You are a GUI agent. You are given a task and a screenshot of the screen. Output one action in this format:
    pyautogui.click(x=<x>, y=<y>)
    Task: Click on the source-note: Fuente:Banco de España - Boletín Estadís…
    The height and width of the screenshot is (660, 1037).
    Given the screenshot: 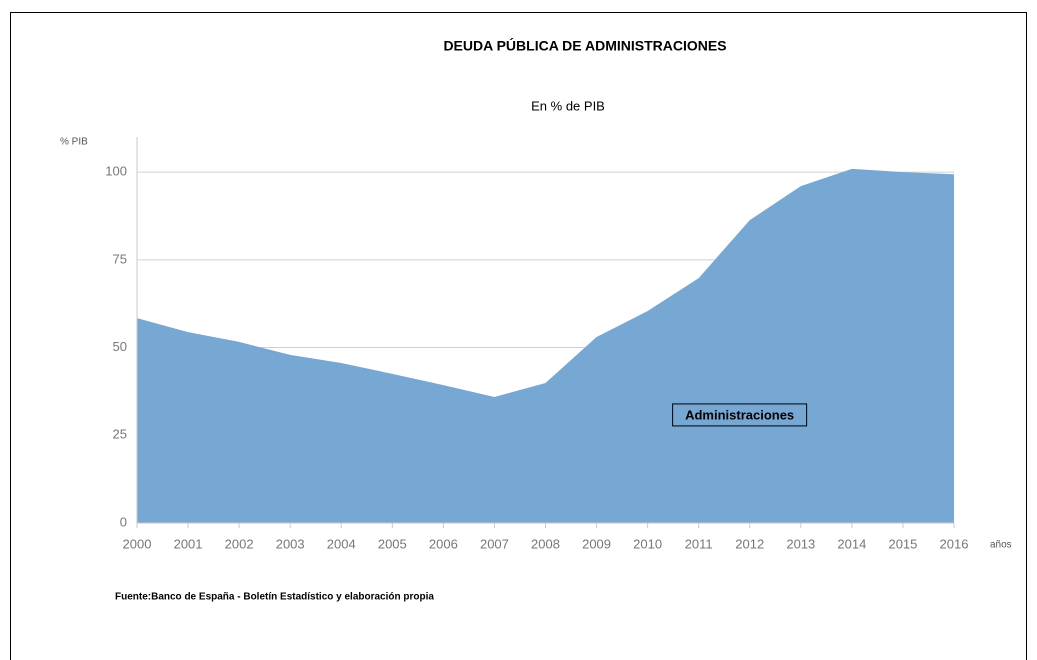 What is the action you would take?
    pyautogui.click(x=274, y=597)
    